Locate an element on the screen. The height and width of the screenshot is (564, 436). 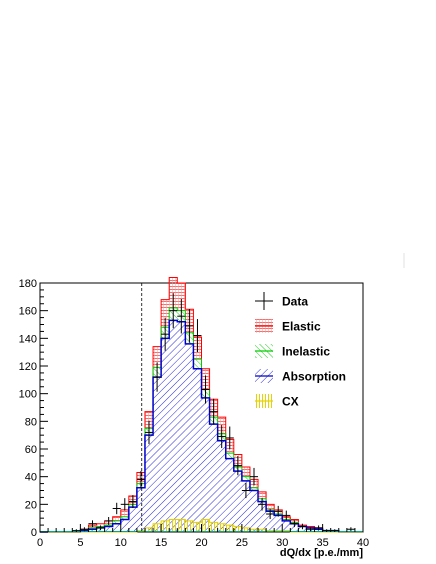
x-tick-label: 15 is located at coordinates (161, 543).